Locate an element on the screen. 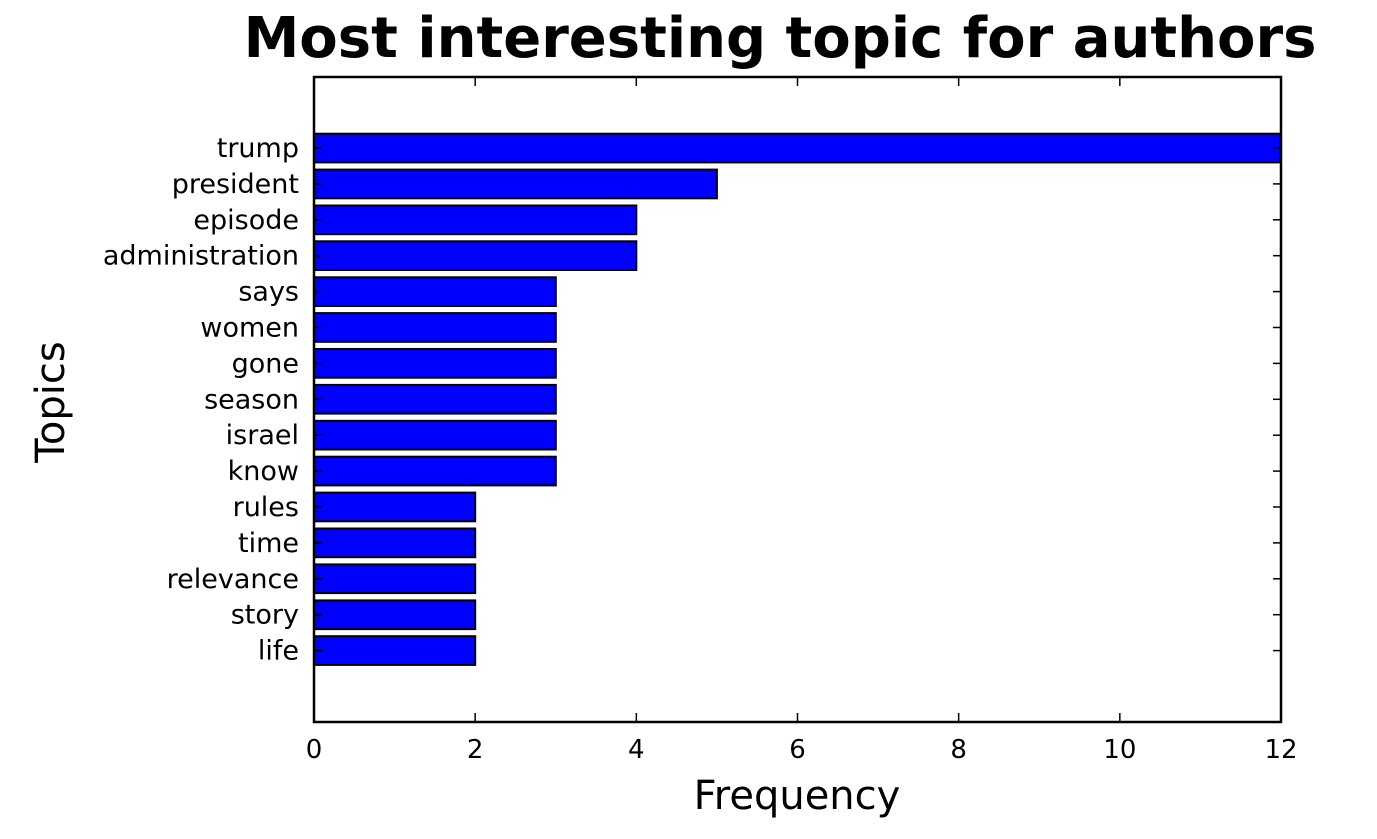 The height and width of the screenshot is (839, 1377). x-axis-label: Frequency is located at coordinates (797, 796).